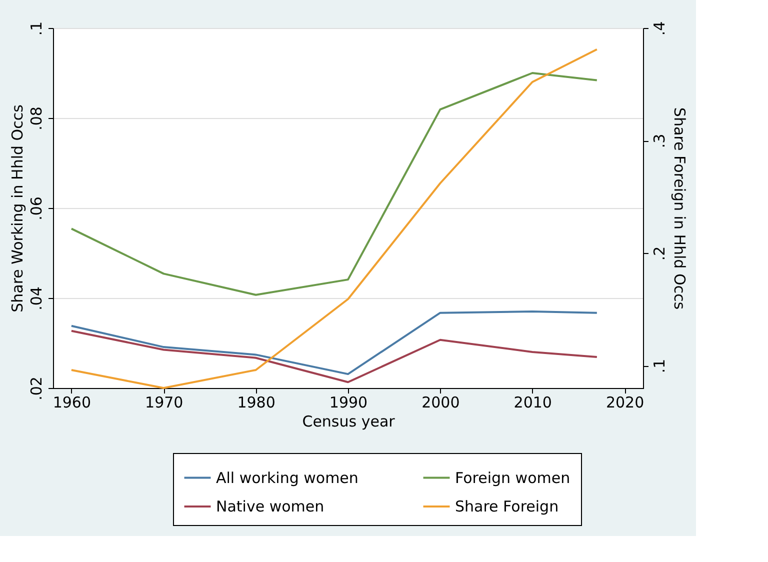 This screenshot has width=768, height=562. What do you see at coordinates (348, 403) in the screenshot?
I see `x-tick-label: 1990` at bounding box center [348, 403].